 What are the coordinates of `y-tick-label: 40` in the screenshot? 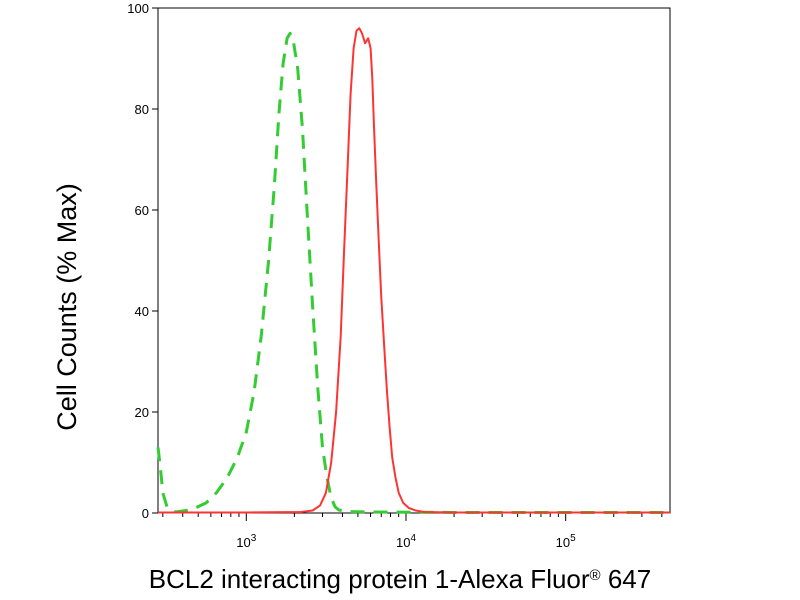 It's located at (142, 311).